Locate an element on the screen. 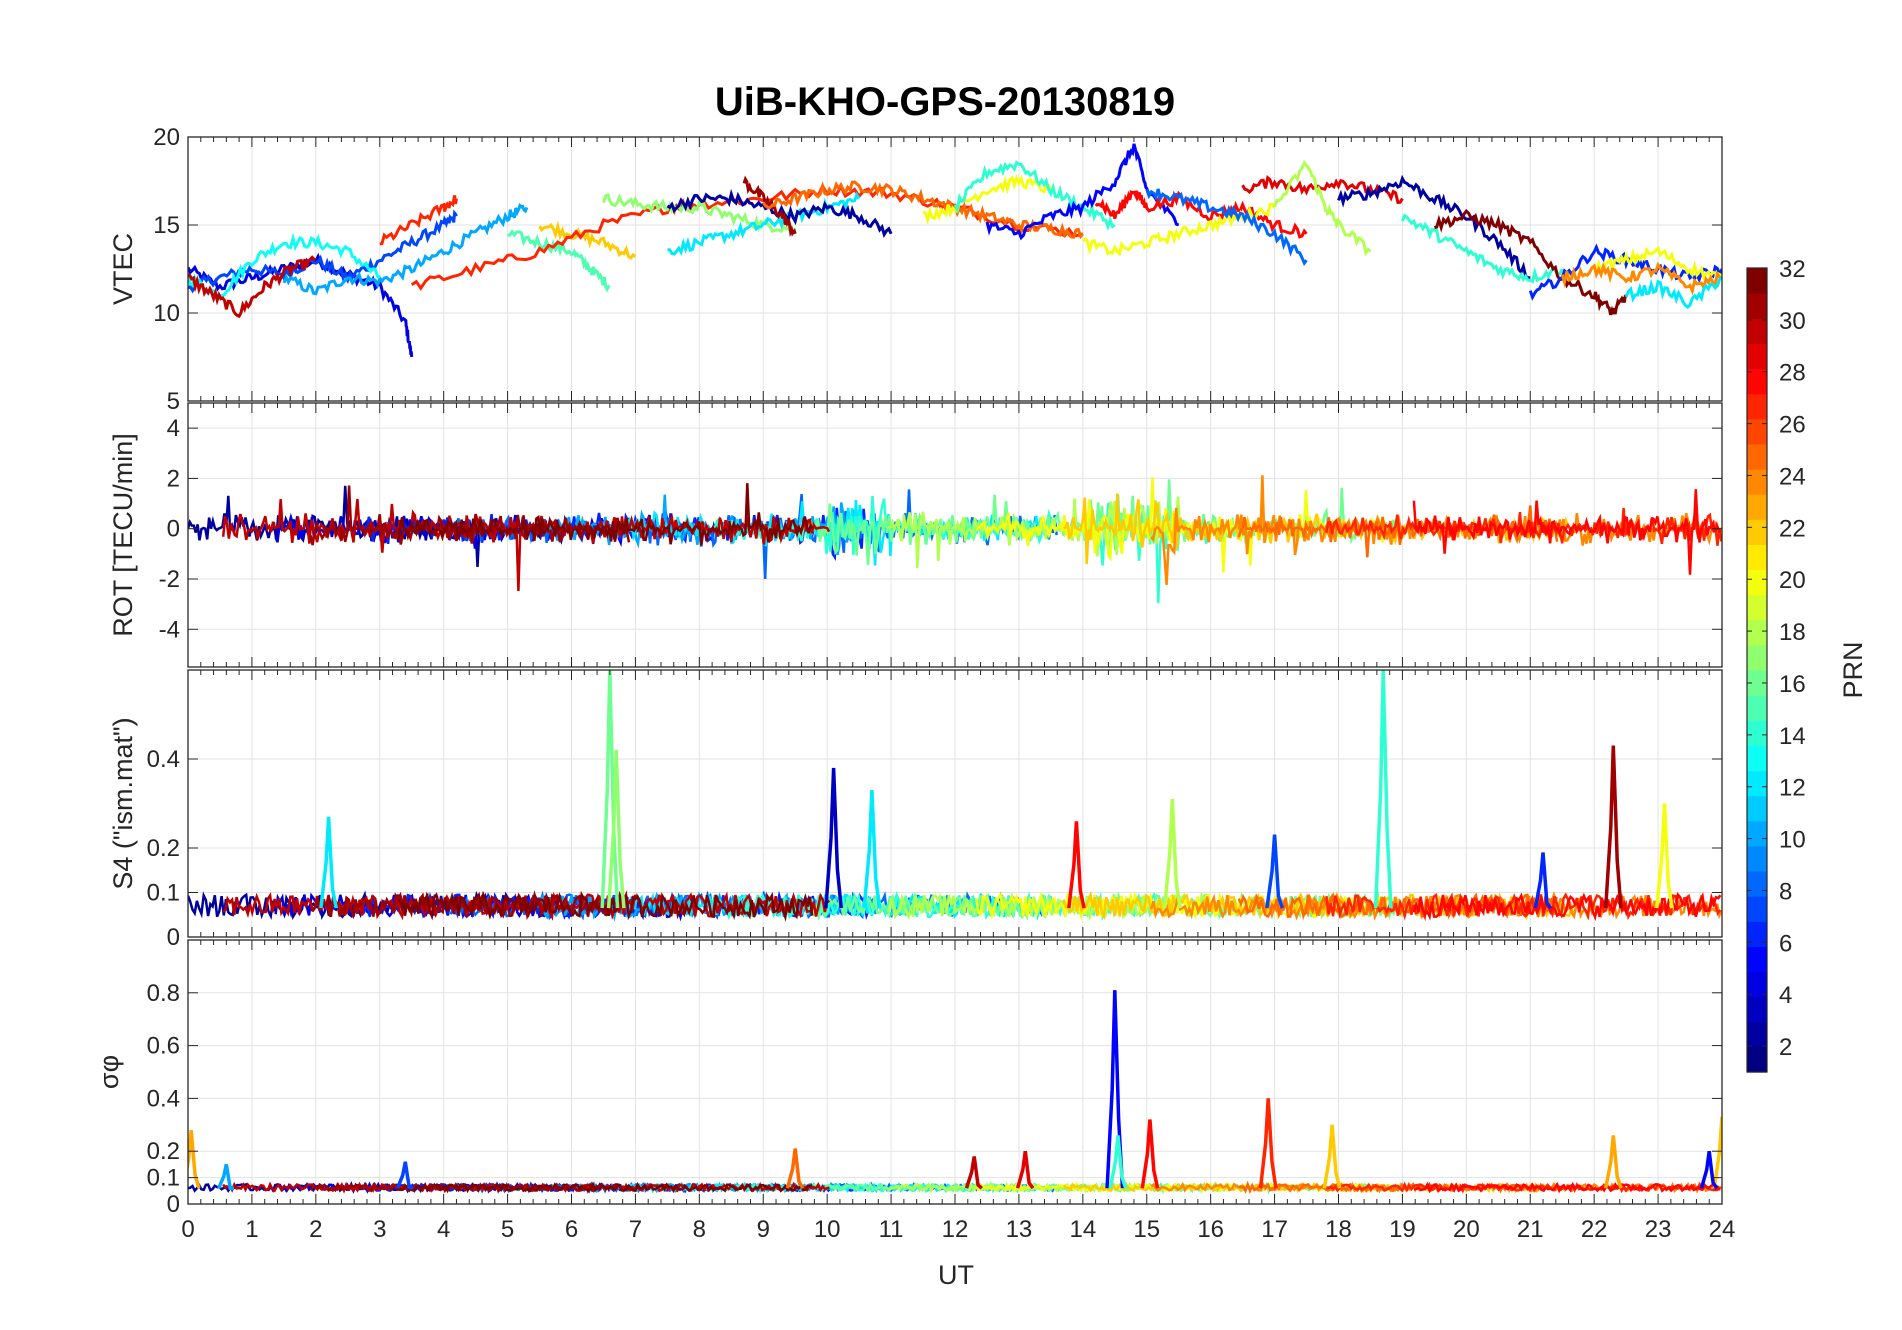  s4-ytick-label: 0.1 is located at coordinates (163, 893).